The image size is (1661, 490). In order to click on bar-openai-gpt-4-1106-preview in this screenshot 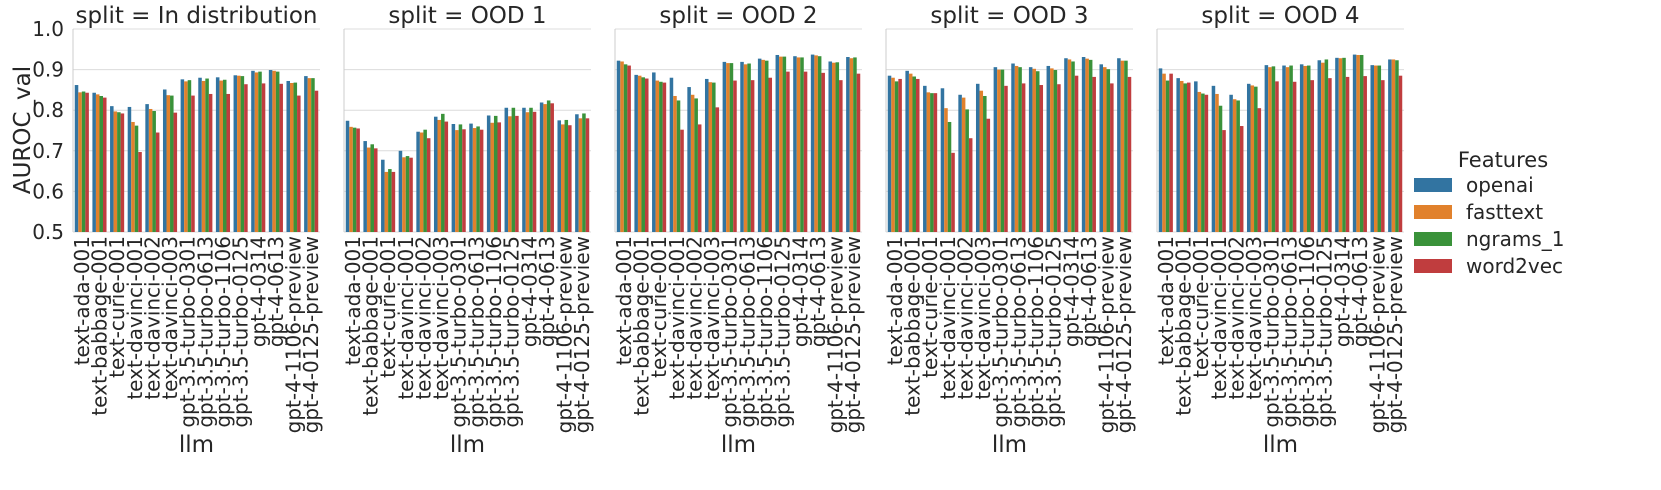, I will do `click(288, 156)`.